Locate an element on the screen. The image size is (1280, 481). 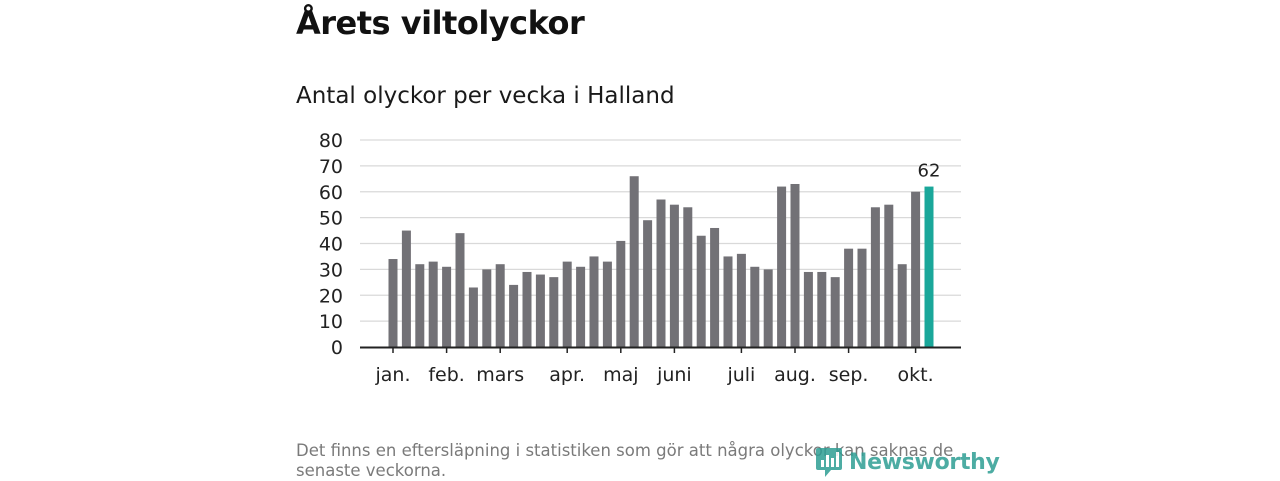
x-tick-label: apr. is located at coordinates (567, 375).